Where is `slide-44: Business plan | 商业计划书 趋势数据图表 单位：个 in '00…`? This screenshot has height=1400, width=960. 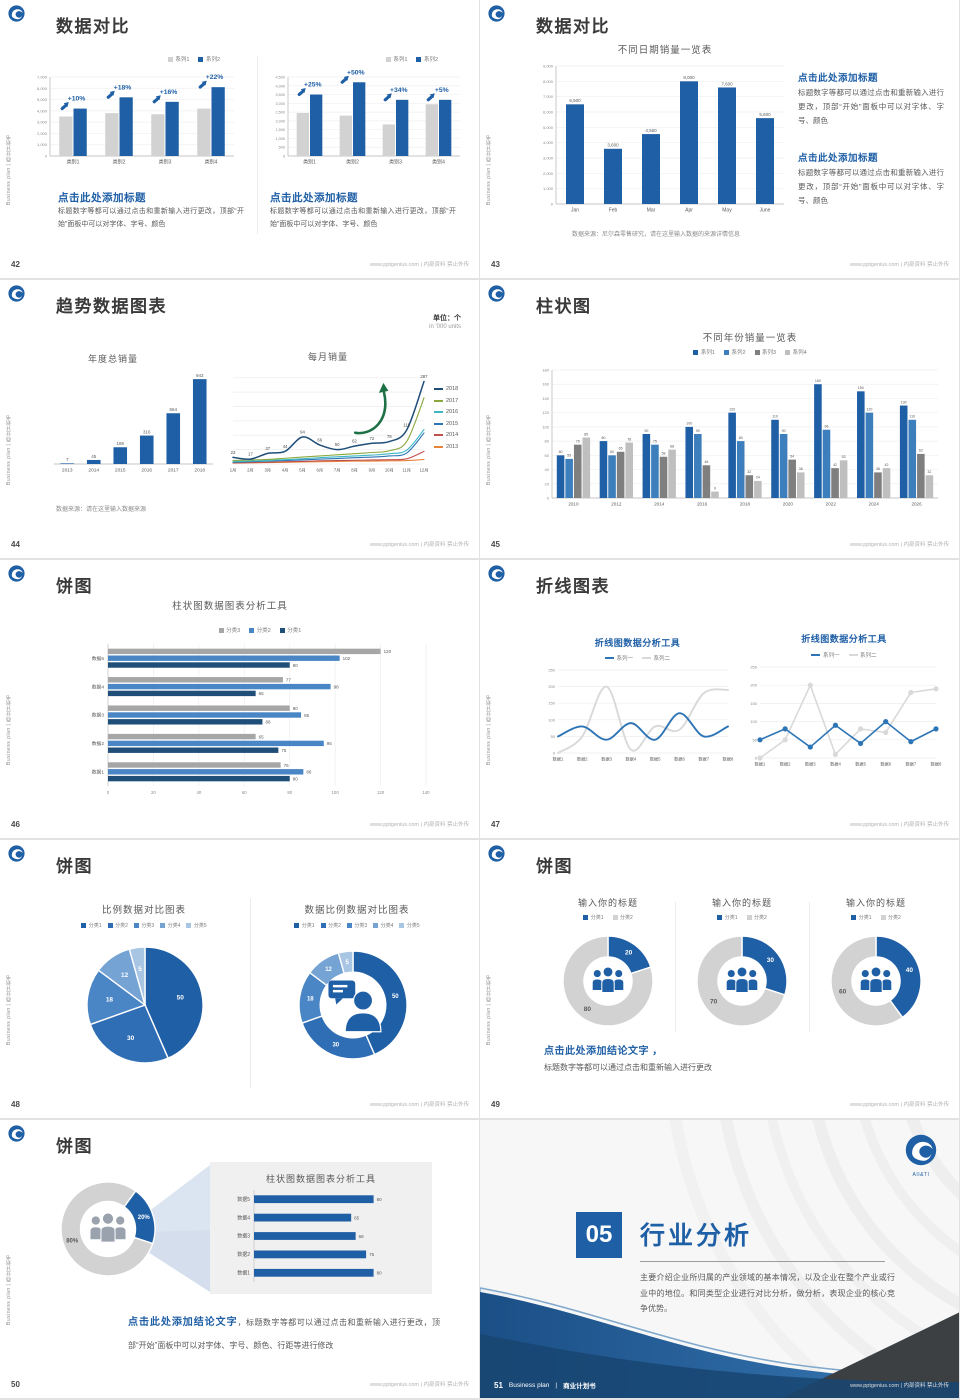 slide-44: Business plan | 商业计划书 趋势数据图表 单位：个 in '00… is located at coordinates (240, 420).